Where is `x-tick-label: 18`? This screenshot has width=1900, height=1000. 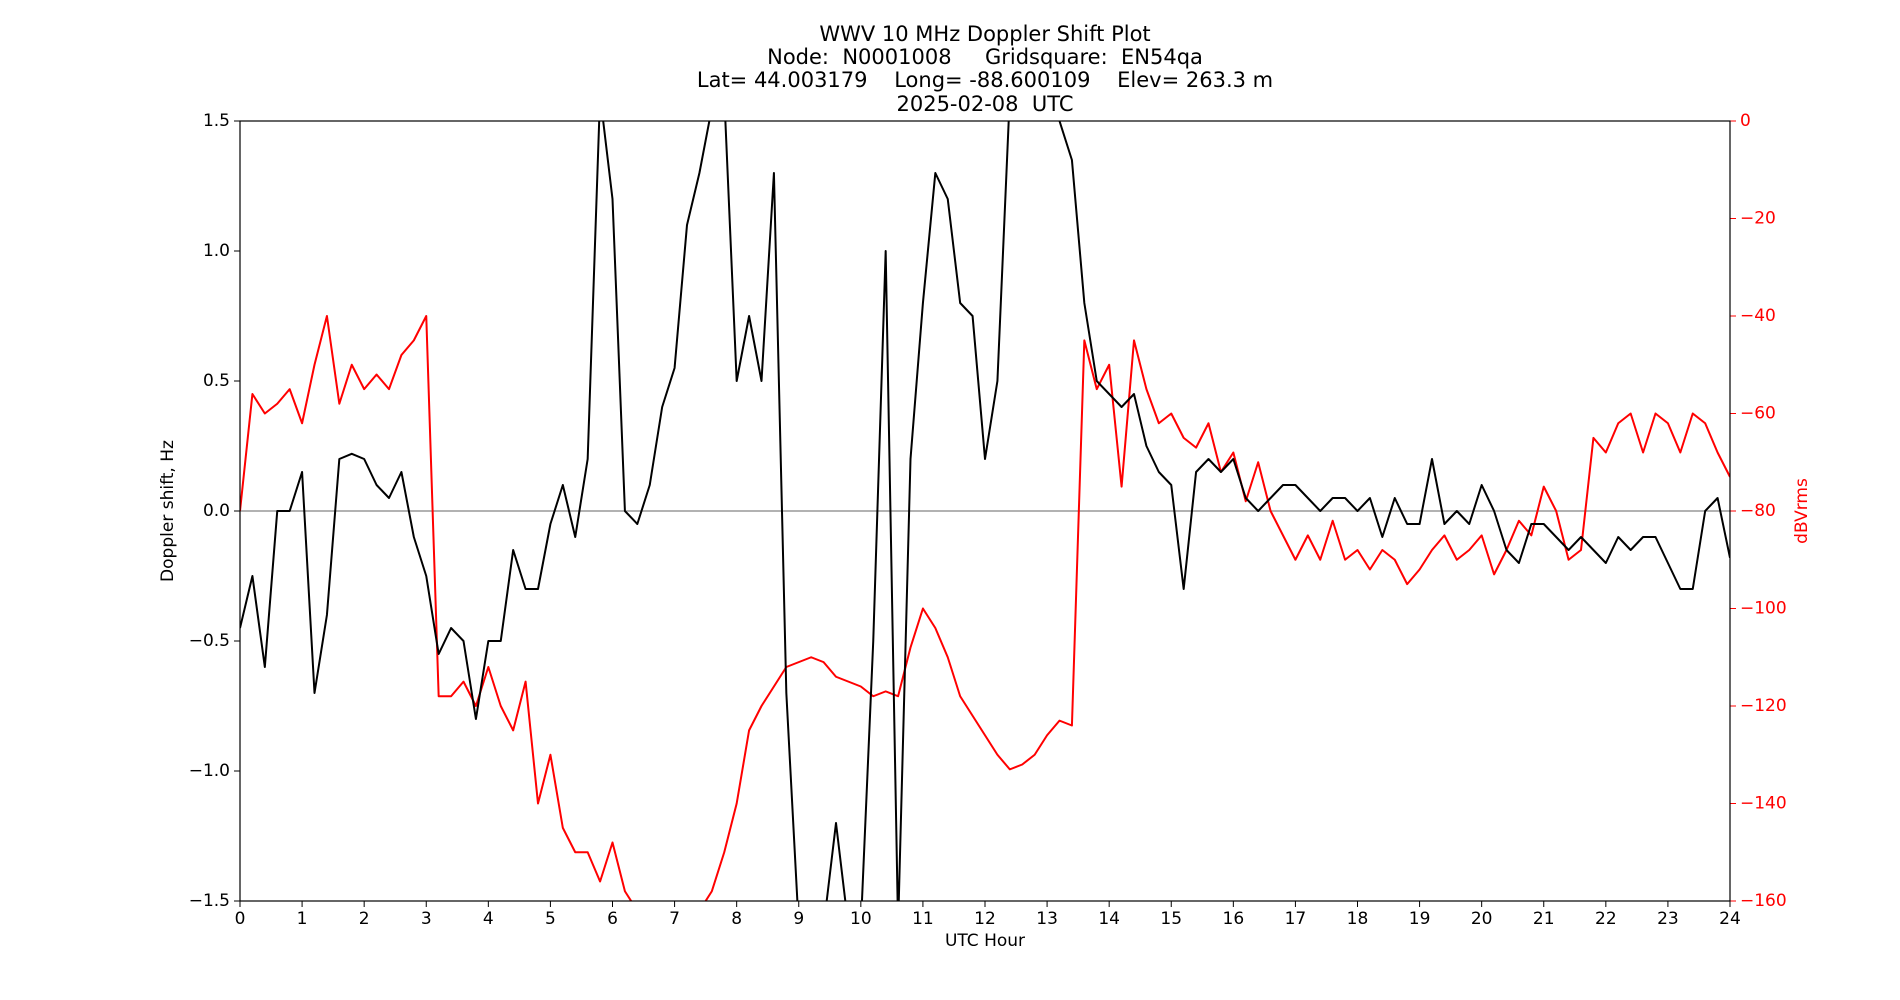 x-tick-label: 18 is located at coordinates (1358, 919).